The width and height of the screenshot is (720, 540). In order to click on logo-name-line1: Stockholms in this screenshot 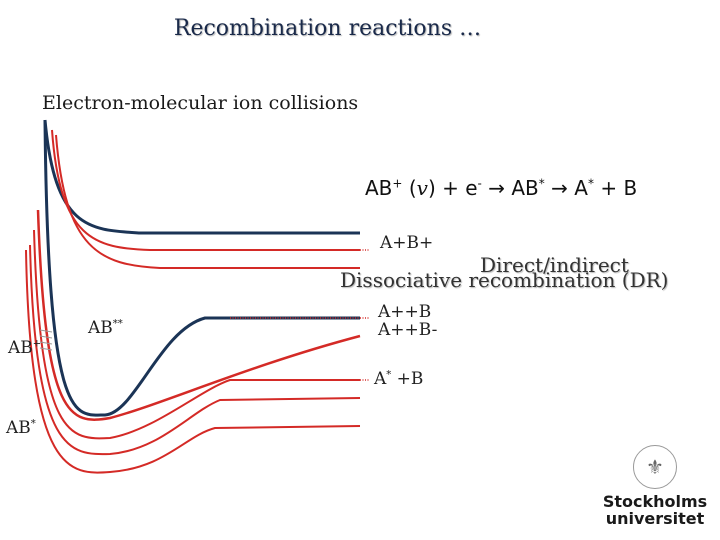, I will do `click(655, 501)`.